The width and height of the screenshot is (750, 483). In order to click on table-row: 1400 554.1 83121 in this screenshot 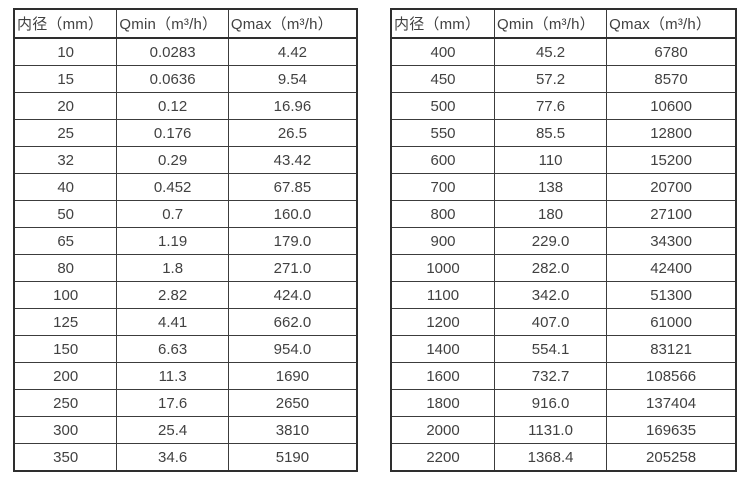, I will do `click(563, 349)`.